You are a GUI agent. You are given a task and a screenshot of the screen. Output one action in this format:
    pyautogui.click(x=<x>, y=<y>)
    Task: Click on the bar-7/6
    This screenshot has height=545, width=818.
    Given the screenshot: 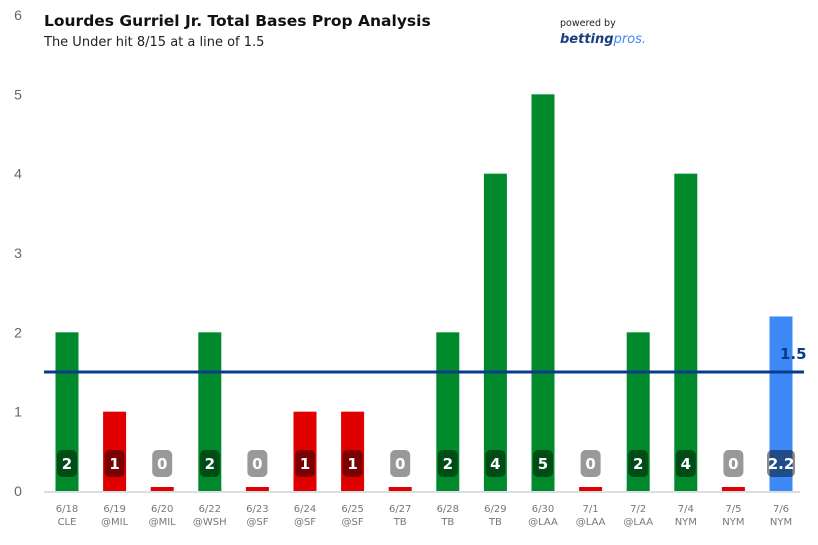 What is the action you would take?
    pyautogui.click(x=781, y=403)
    